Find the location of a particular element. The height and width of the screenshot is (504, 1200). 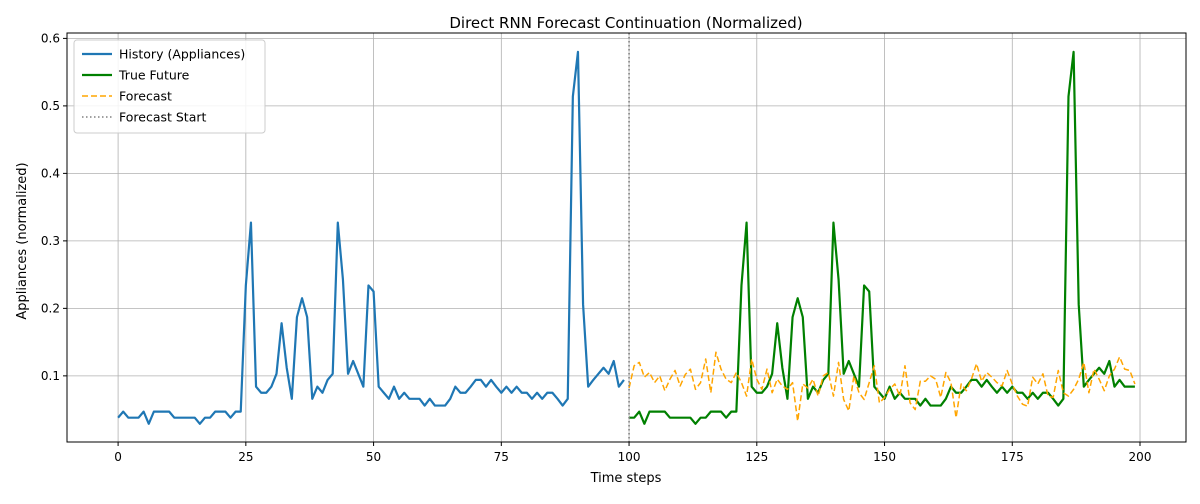

y-tick-label: 0.6 is located at coordinates (50, 38).